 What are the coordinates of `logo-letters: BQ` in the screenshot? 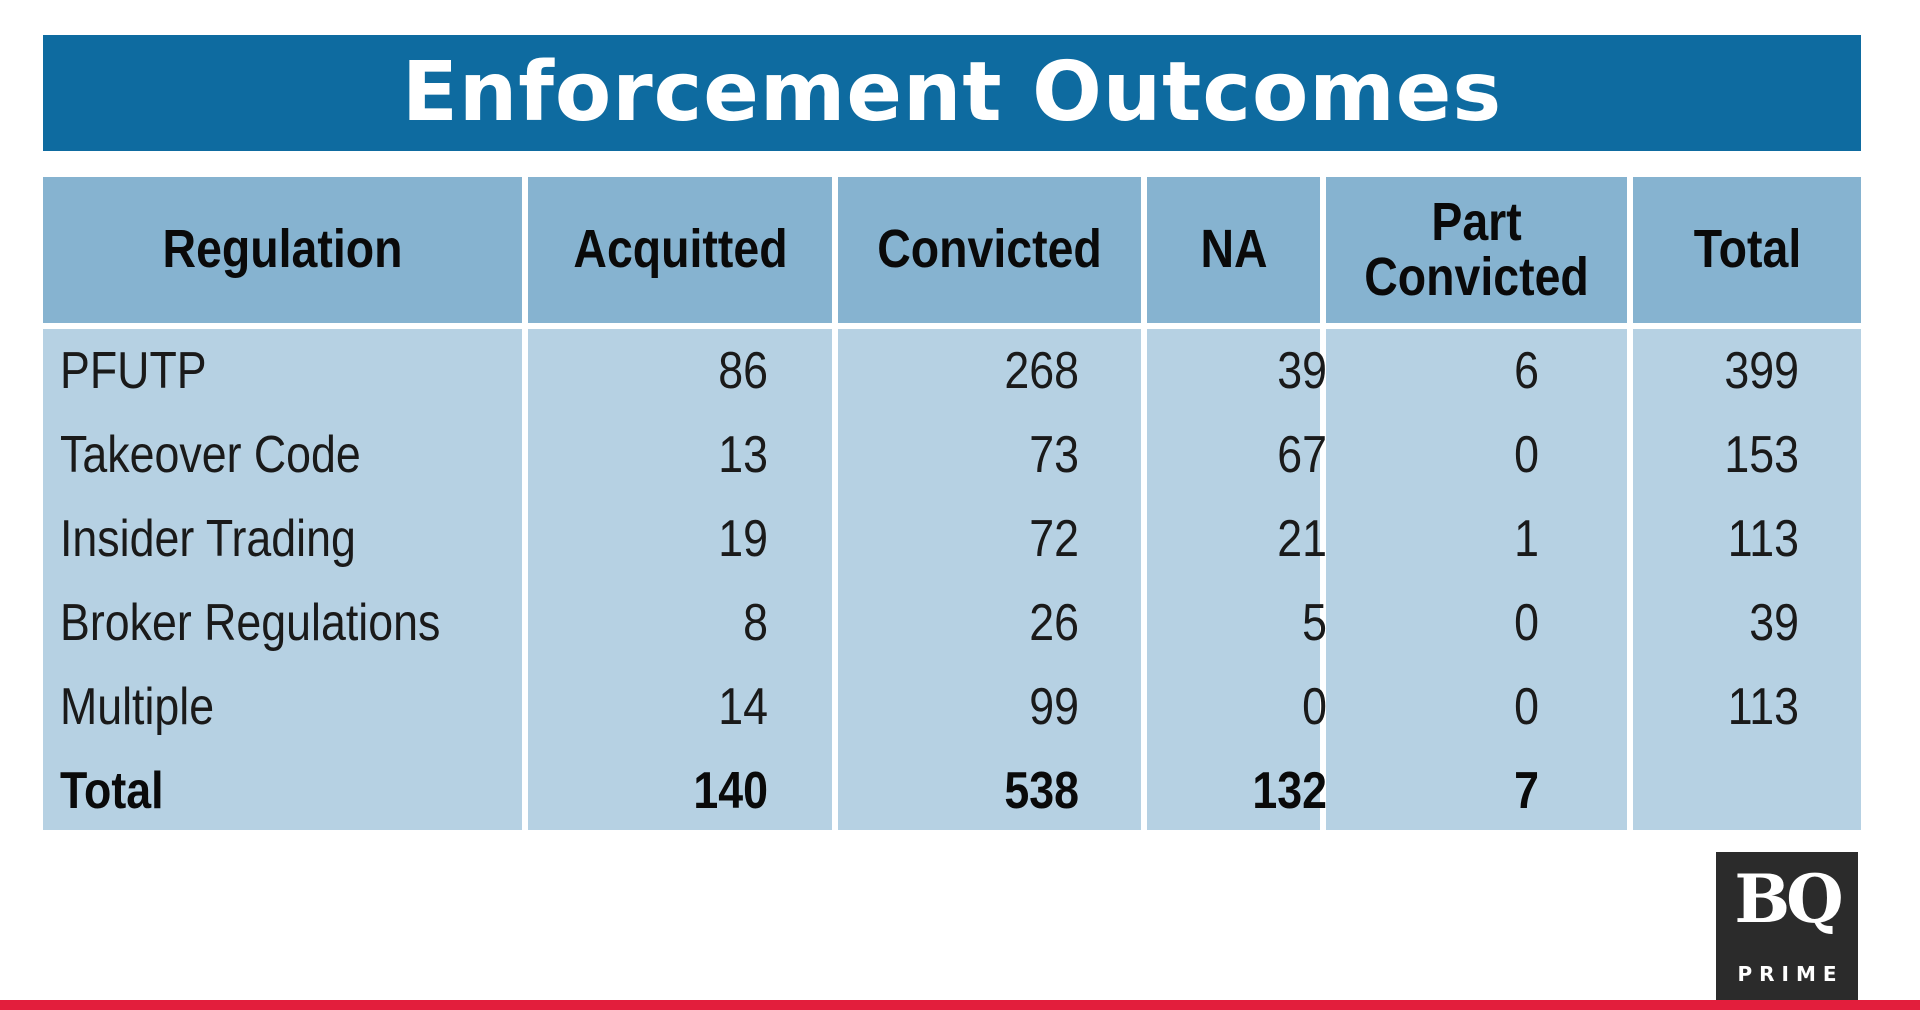 It's located at (1788, 899).